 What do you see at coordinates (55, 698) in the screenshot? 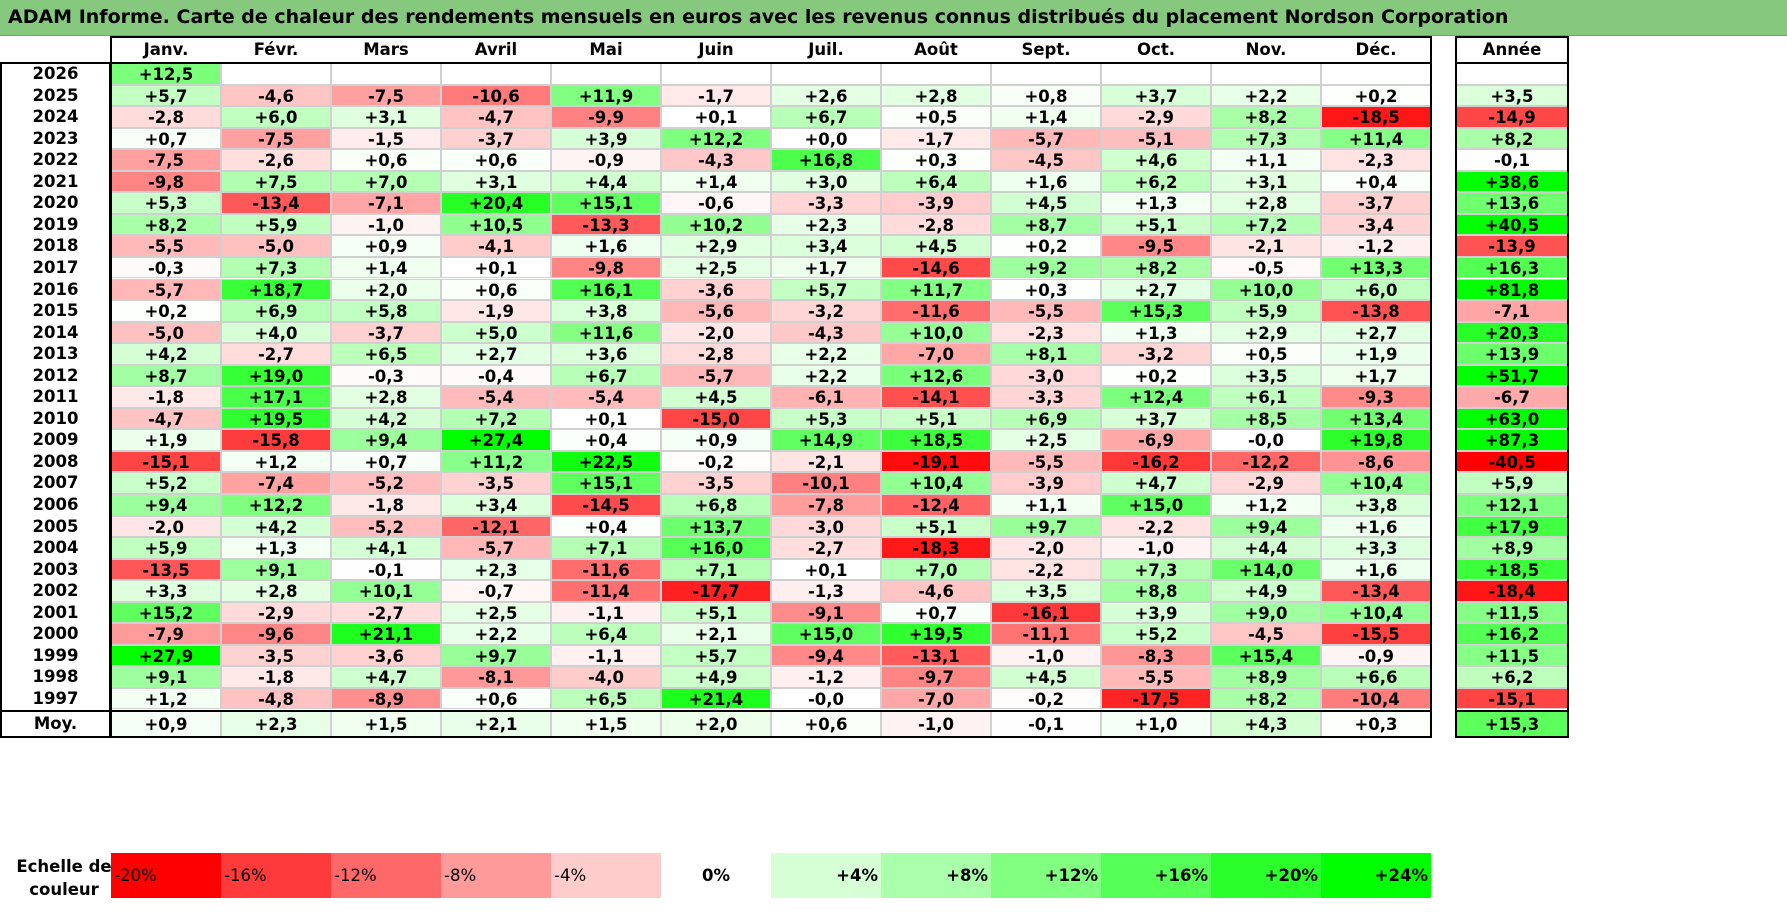
I see `year-label: 1997` at bounding box center [55, 698].